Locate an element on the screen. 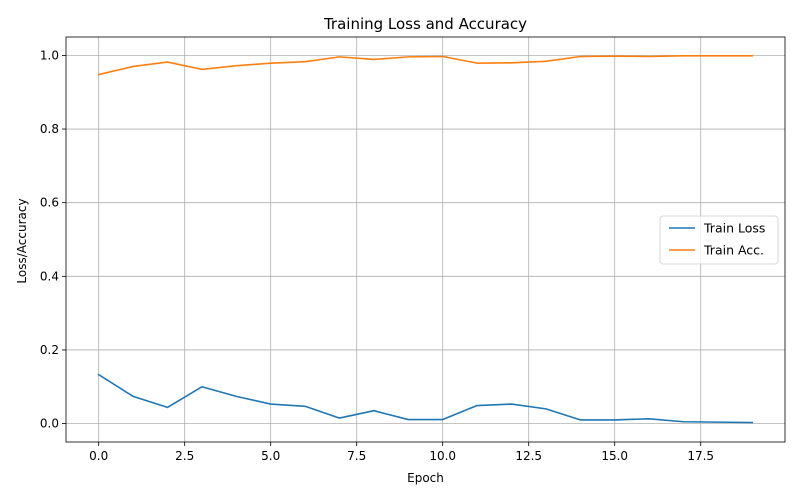 The height and width of the screenshot is (500, 800). y-tick-label: 0.2 is located at coordinates (49, 350).